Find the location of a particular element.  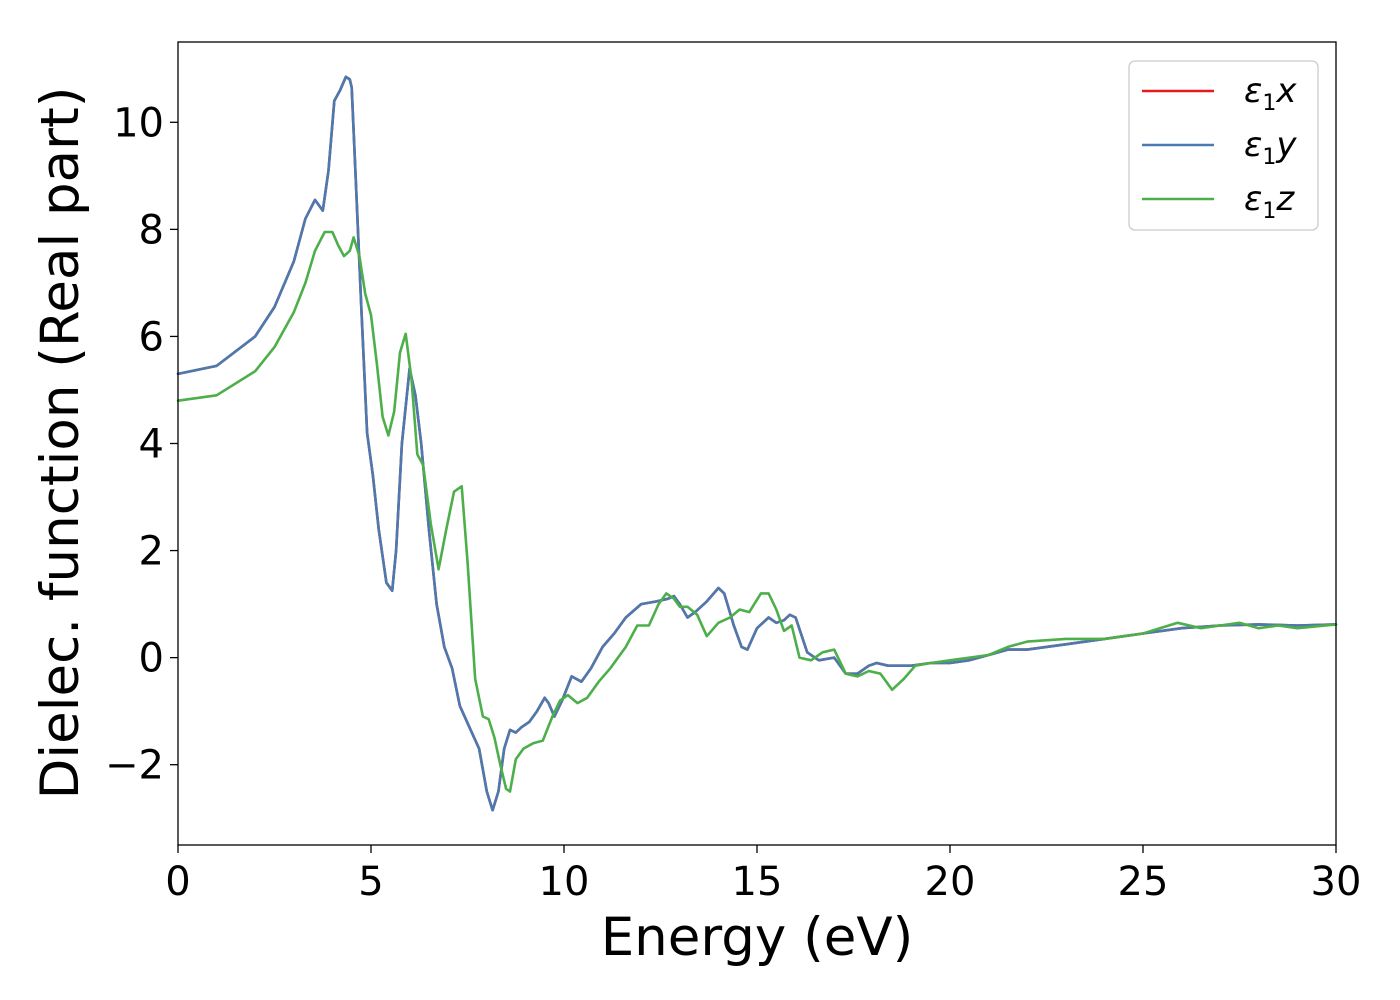

y-tick-label: 2 is located at coordinates (151, 552).